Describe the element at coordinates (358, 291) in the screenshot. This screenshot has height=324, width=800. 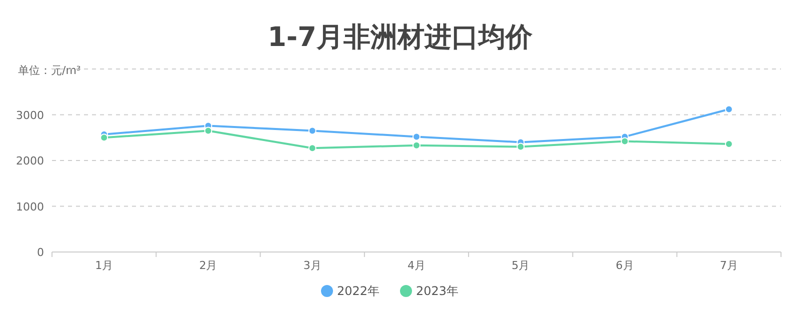
I see `legend-label: 2022年` at that location.